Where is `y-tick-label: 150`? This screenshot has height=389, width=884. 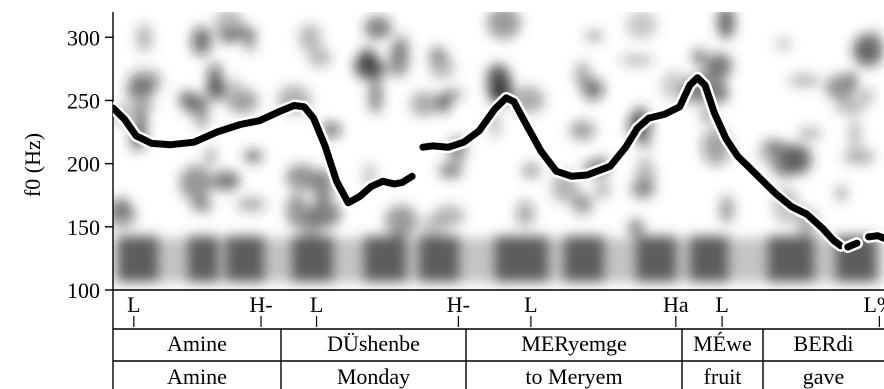 y-tick-label: 150 is located at coordinates (83, 227).